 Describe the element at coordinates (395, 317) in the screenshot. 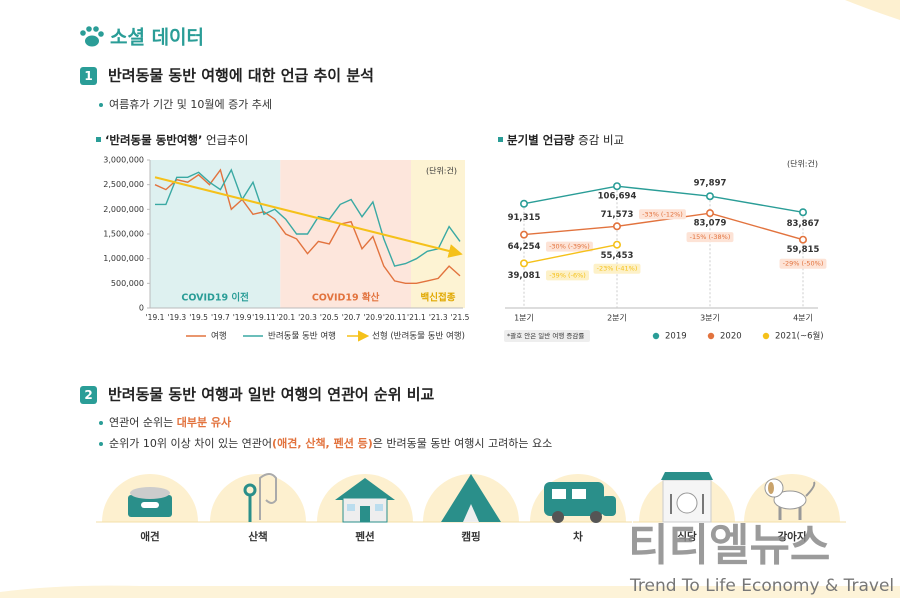

I see `x-tick-label: '20.11` at that location.